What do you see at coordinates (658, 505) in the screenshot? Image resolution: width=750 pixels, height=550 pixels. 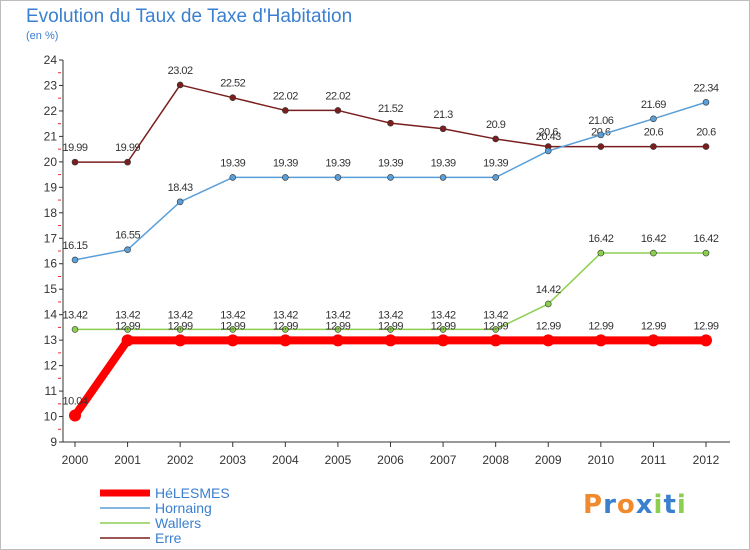 I see `logo-letter: i` at bounding box center [658, 505].